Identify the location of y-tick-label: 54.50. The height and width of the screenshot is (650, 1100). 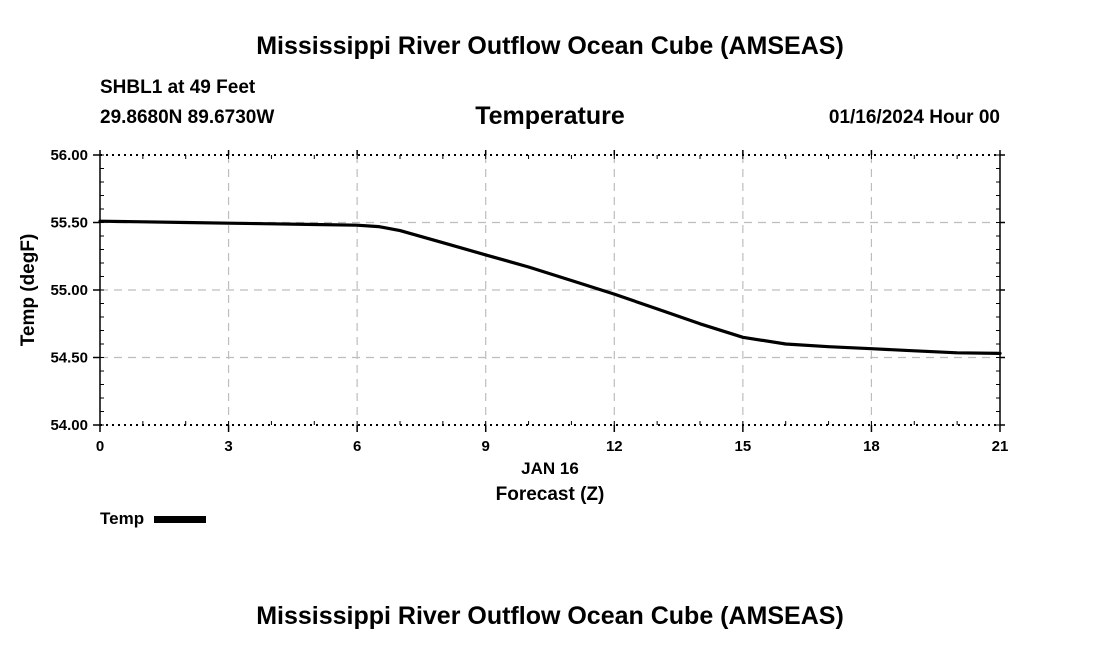
(69, 358).